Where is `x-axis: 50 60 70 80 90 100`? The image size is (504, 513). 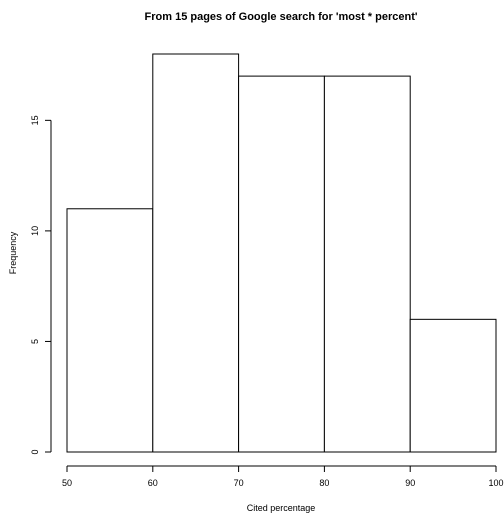
x-axis: 50 60 70 80 90 100 is located at coordinates (283, 476).